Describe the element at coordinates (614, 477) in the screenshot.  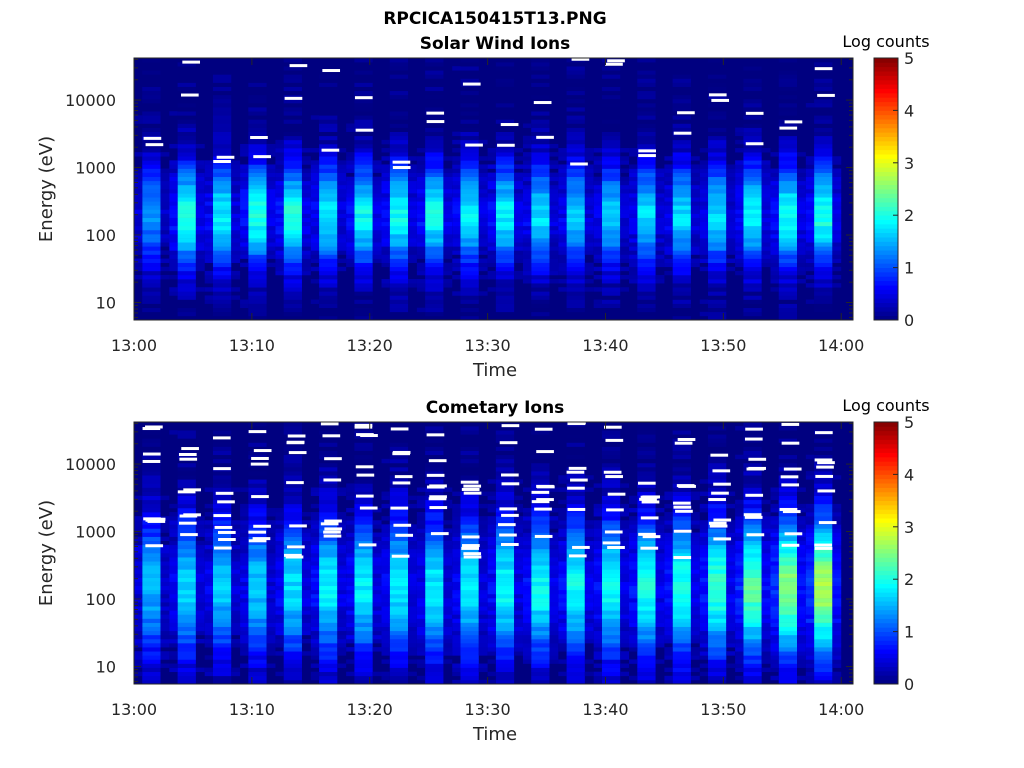
I see `missing-data-cell` at that location.